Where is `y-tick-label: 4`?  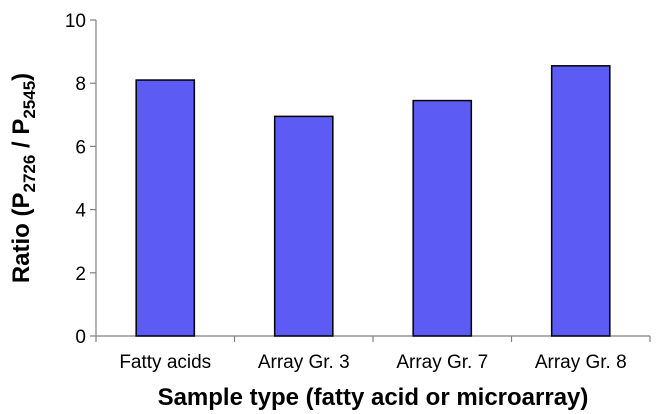 y-tick-label: 4 is located at coordinates (80, 211).